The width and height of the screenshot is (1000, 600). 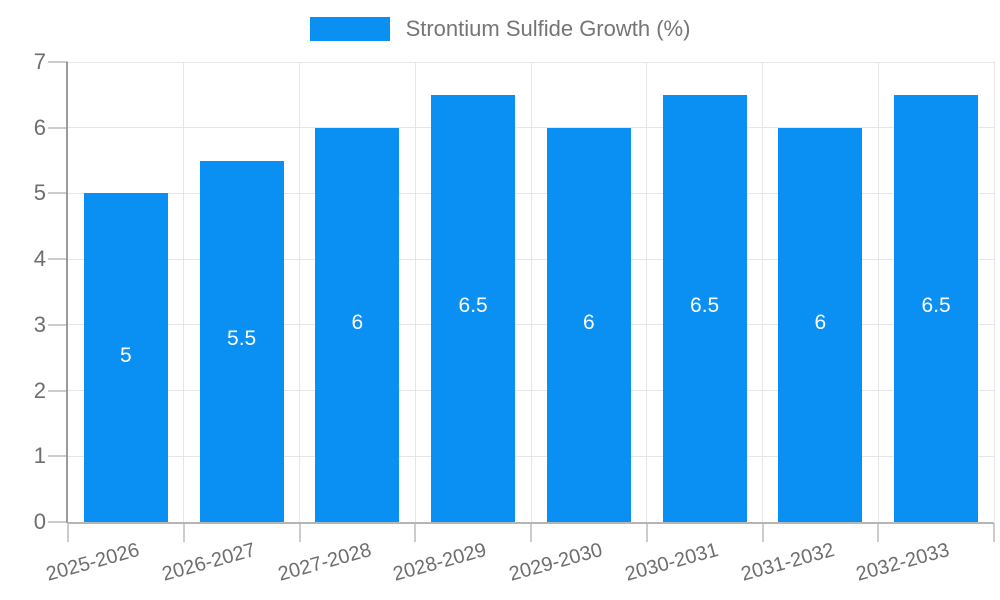 I want to click on chart-legend: Strontium Sulfide Growth (%), so click(x=500, y=29).